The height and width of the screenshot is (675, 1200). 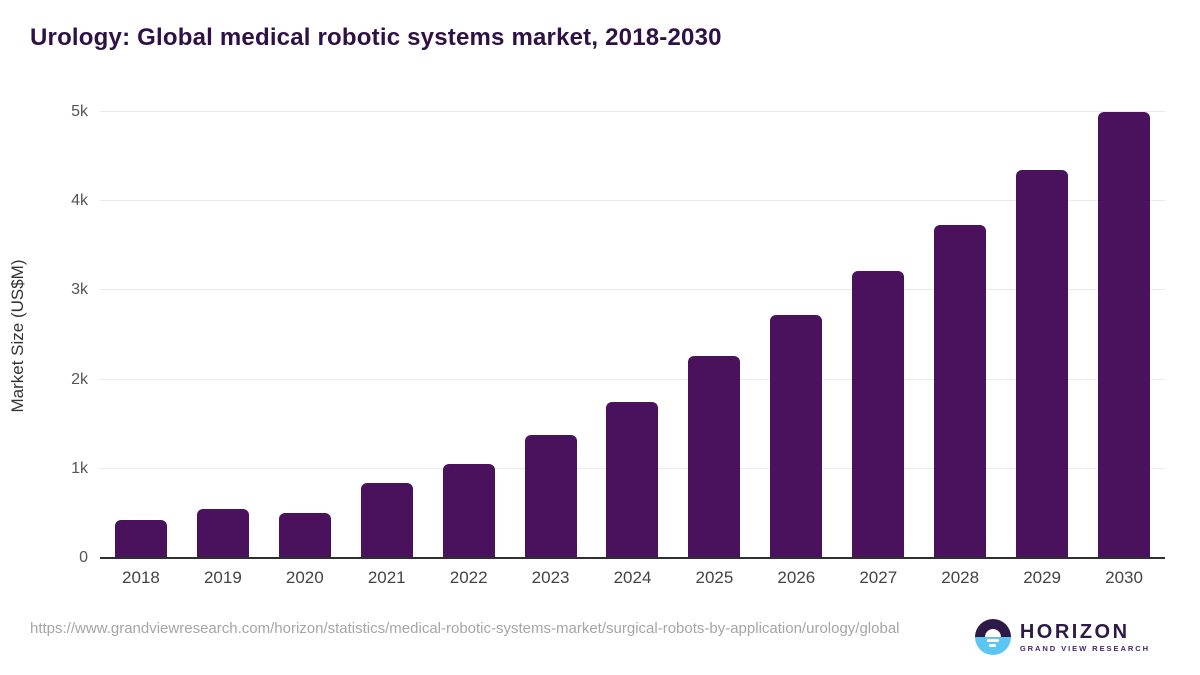 What do you see at coordinates (305, 335) in the screenshot?
I see `bar-slot-2020` at bounding box center [305, 335].